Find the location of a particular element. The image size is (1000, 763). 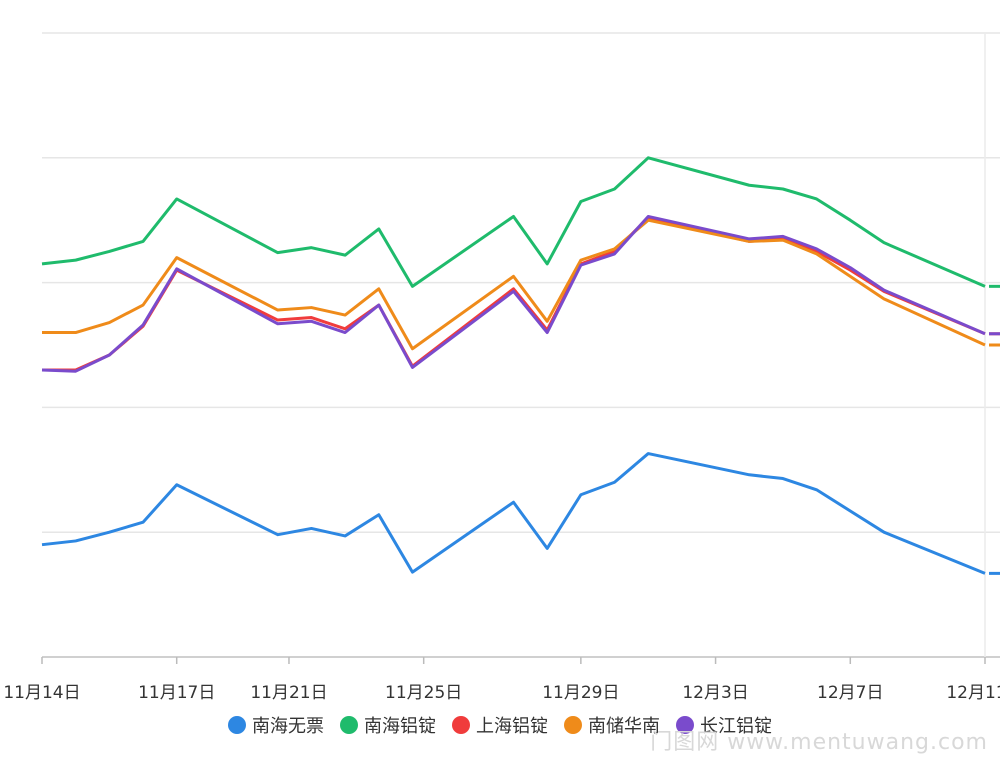

legend-item-1: 南海铝锭 is located at coordinates (388, 725).